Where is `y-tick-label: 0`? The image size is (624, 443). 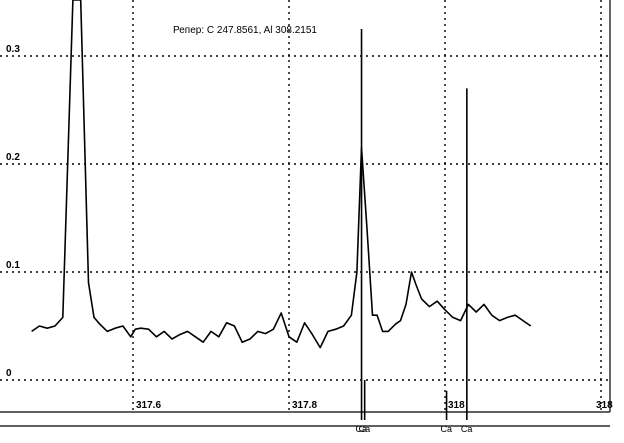 y-tick-label: 0 is located at coordinates (9, 373).